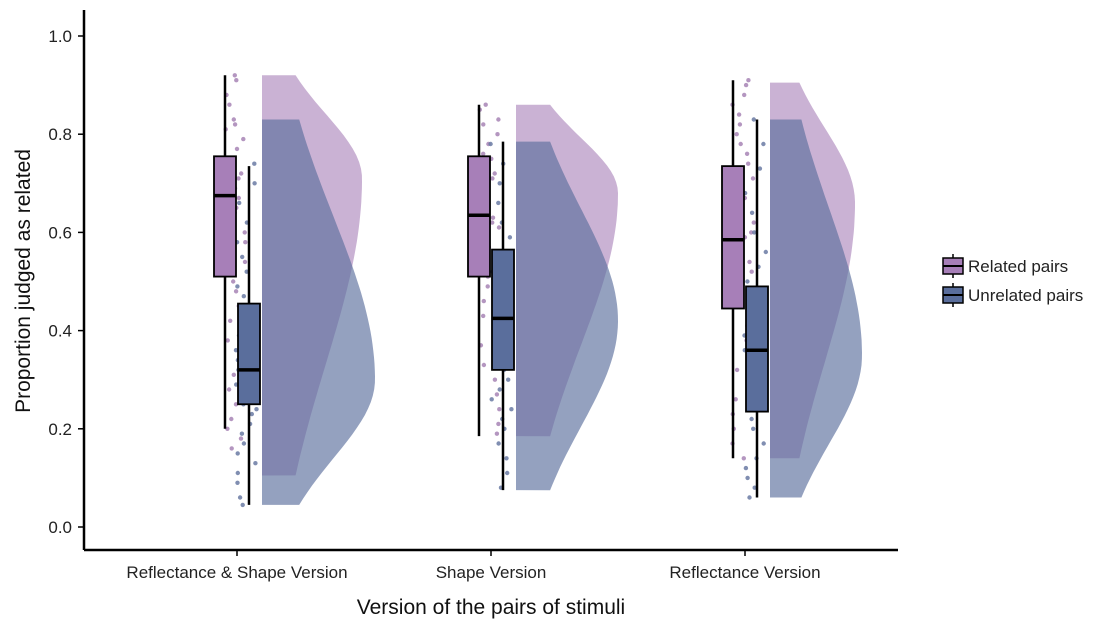 This screenshot has width=1105, height=620. Describe the element at coordinates (1025, 295) in the screenshot. I see `legend-label: Unrelated pairs` at that location.